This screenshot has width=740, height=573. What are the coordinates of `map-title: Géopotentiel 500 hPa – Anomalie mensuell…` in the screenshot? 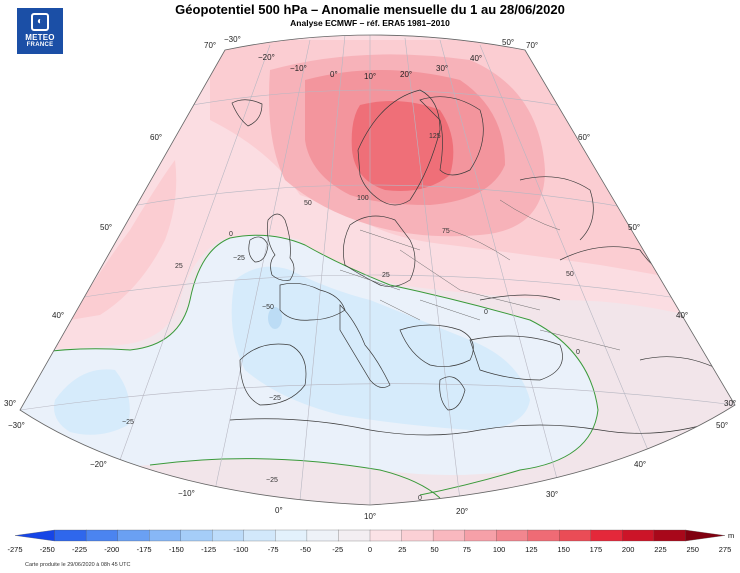 It's located at (370, 9).